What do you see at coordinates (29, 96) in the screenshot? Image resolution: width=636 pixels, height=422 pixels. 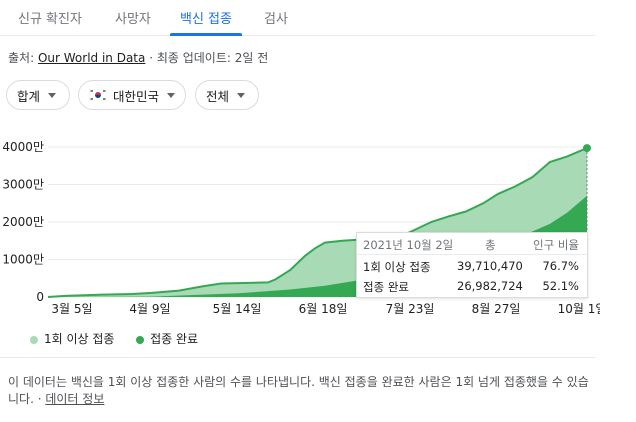 I see `aggregate-value: 합계` at bounding box center [29, 96].